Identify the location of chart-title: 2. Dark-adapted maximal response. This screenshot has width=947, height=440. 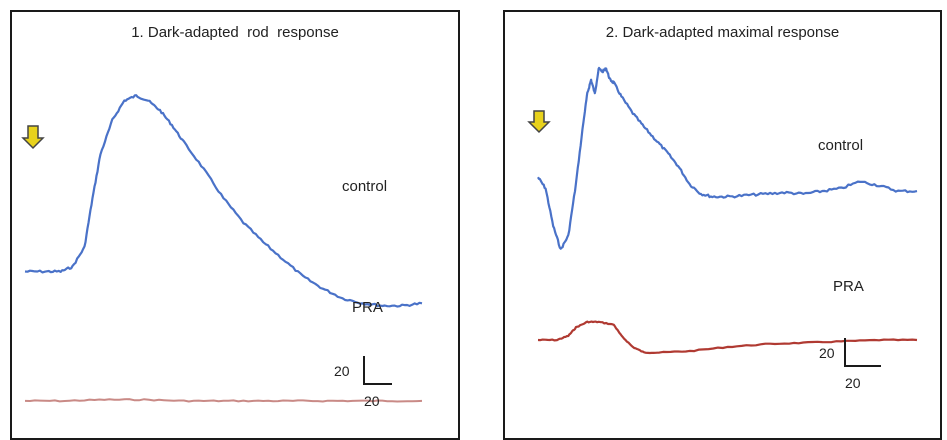
(722, 32).